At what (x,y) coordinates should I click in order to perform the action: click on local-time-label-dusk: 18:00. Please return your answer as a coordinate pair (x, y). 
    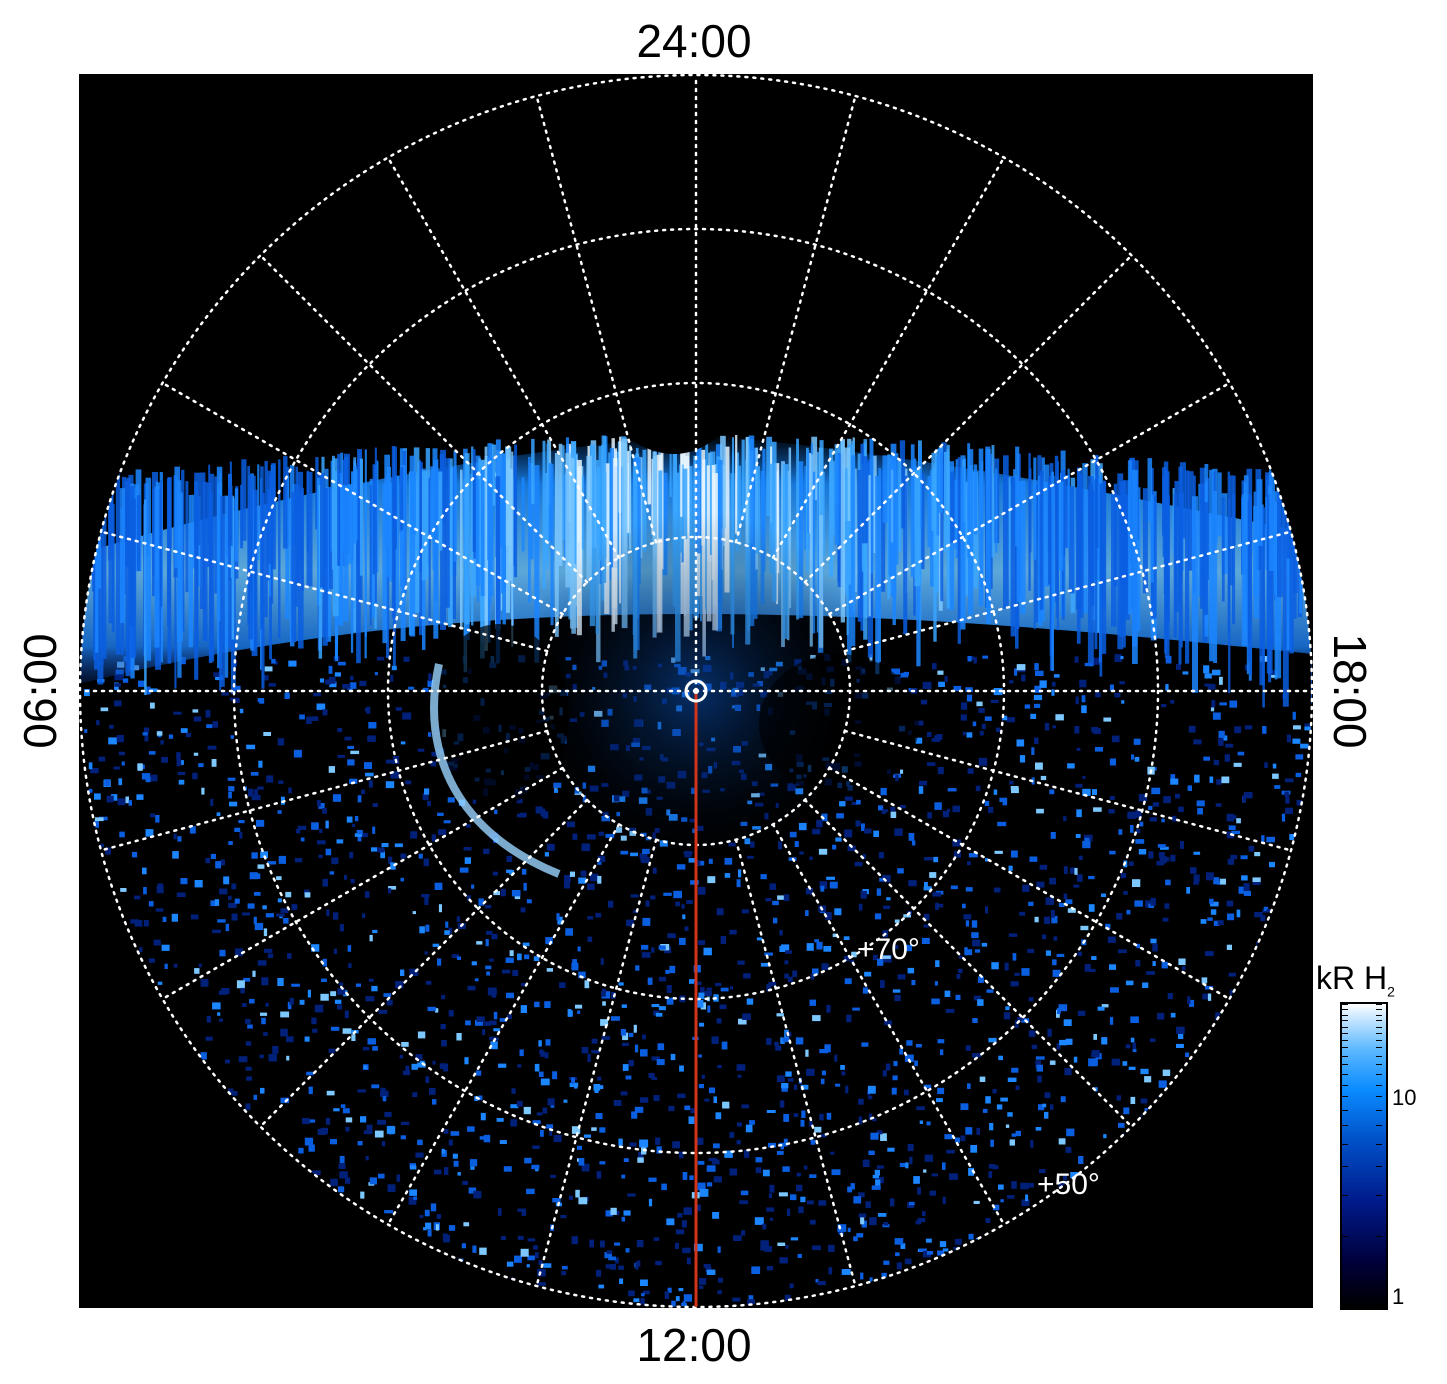
    Looking at the image, I should click on (1350, 691).